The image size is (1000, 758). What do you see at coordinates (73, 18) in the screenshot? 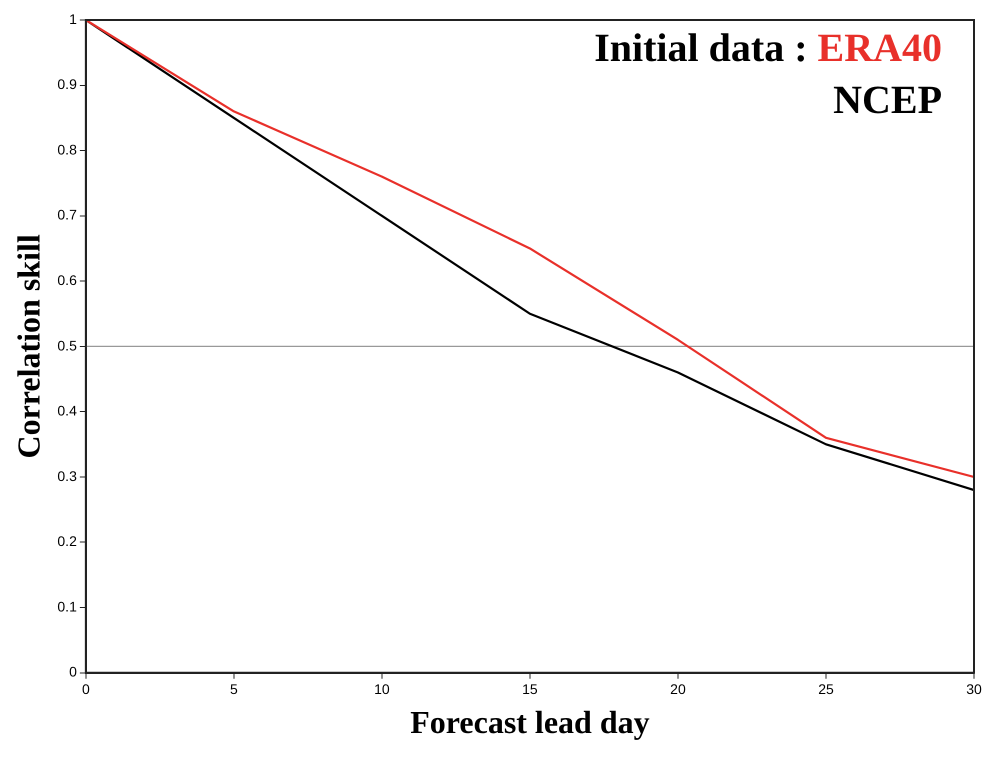
I see `y-tick-label: 1` at bounding box center [73, 18].